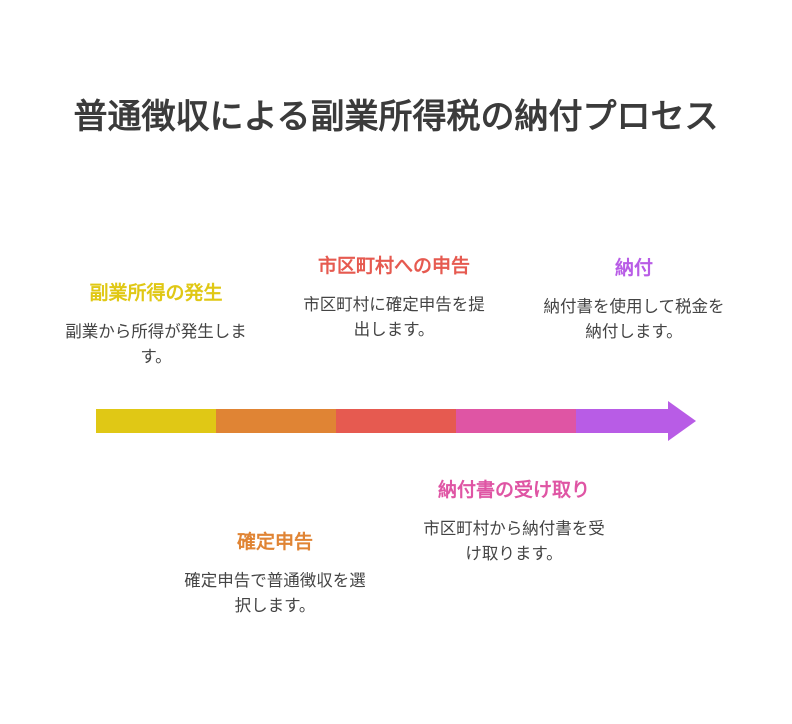 This screenshot has height=724, width=792. Describe the element at coordinates (275, 593) in the screenshot. I see `step-description: 確定申告で普通徴収を選択します。` at that location.